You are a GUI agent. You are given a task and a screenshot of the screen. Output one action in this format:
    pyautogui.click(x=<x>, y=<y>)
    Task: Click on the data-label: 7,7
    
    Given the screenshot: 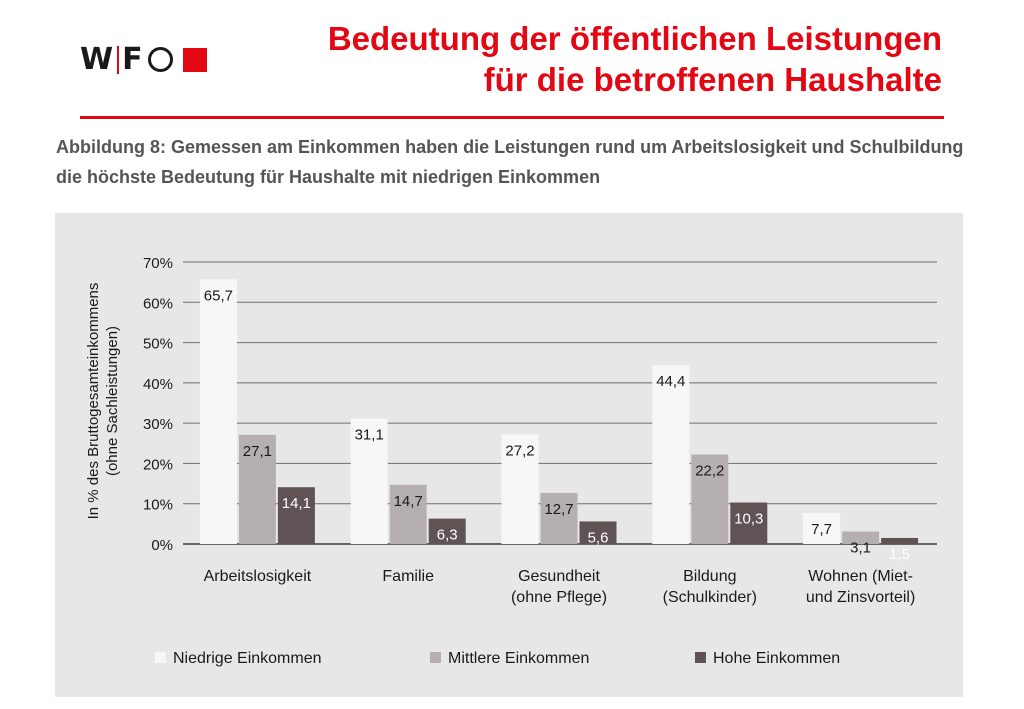 What is the action you would take?
    pyautogui.click(x=821, y=529)
    